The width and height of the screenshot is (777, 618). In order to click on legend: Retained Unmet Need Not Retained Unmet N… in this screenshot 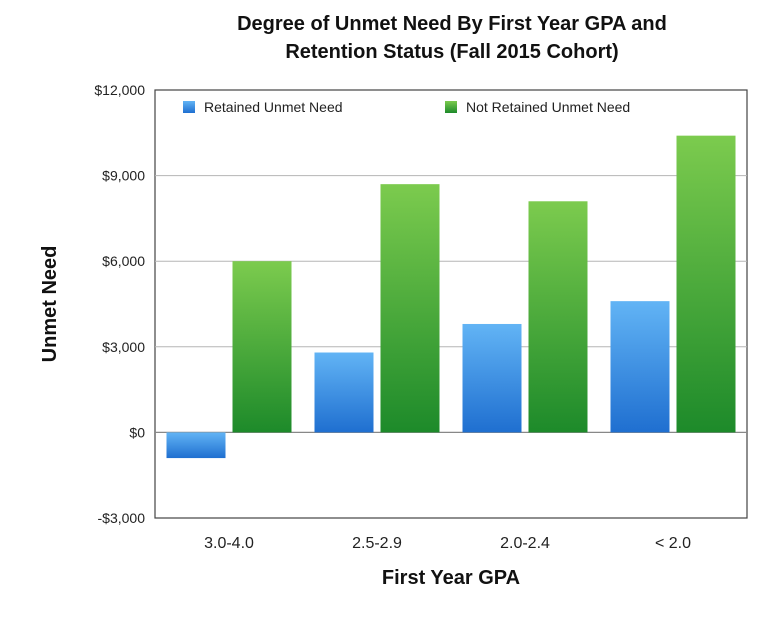, I will do `click(406, 107)`.